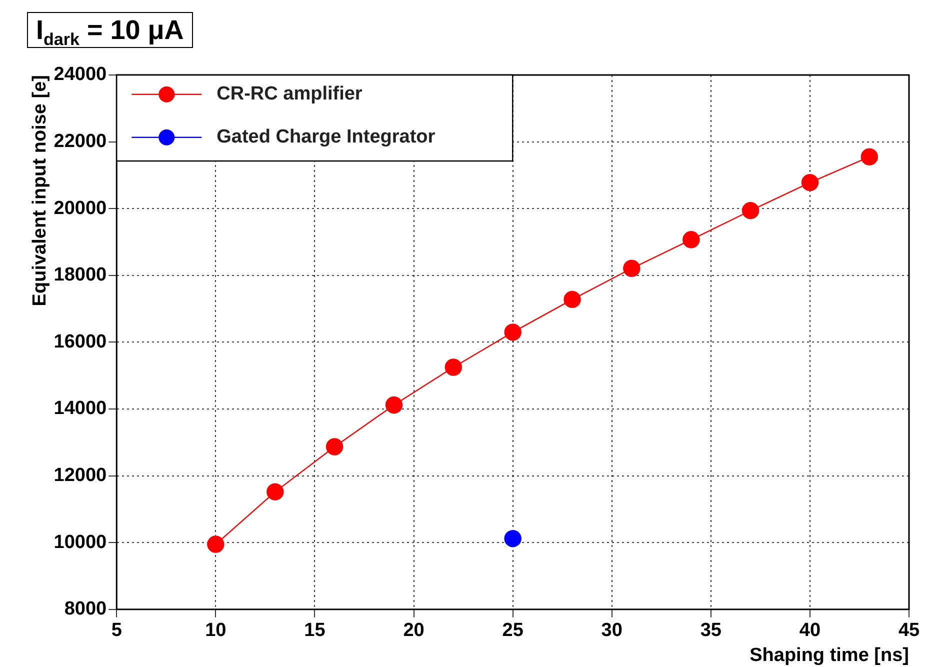 This screenshot has height=667, width=935. What do you see at coordinates (80, 275) in the screenshot?
I see `y-tick-label: 18000` at bounding box center [80, 275].